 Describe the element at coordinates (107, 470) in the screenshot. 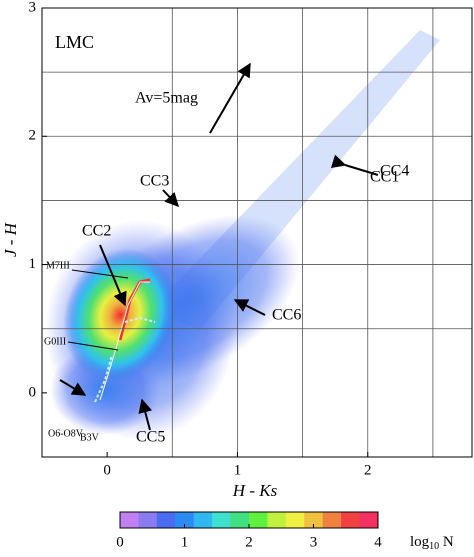

I see `x-tick-label: 0` at that location.